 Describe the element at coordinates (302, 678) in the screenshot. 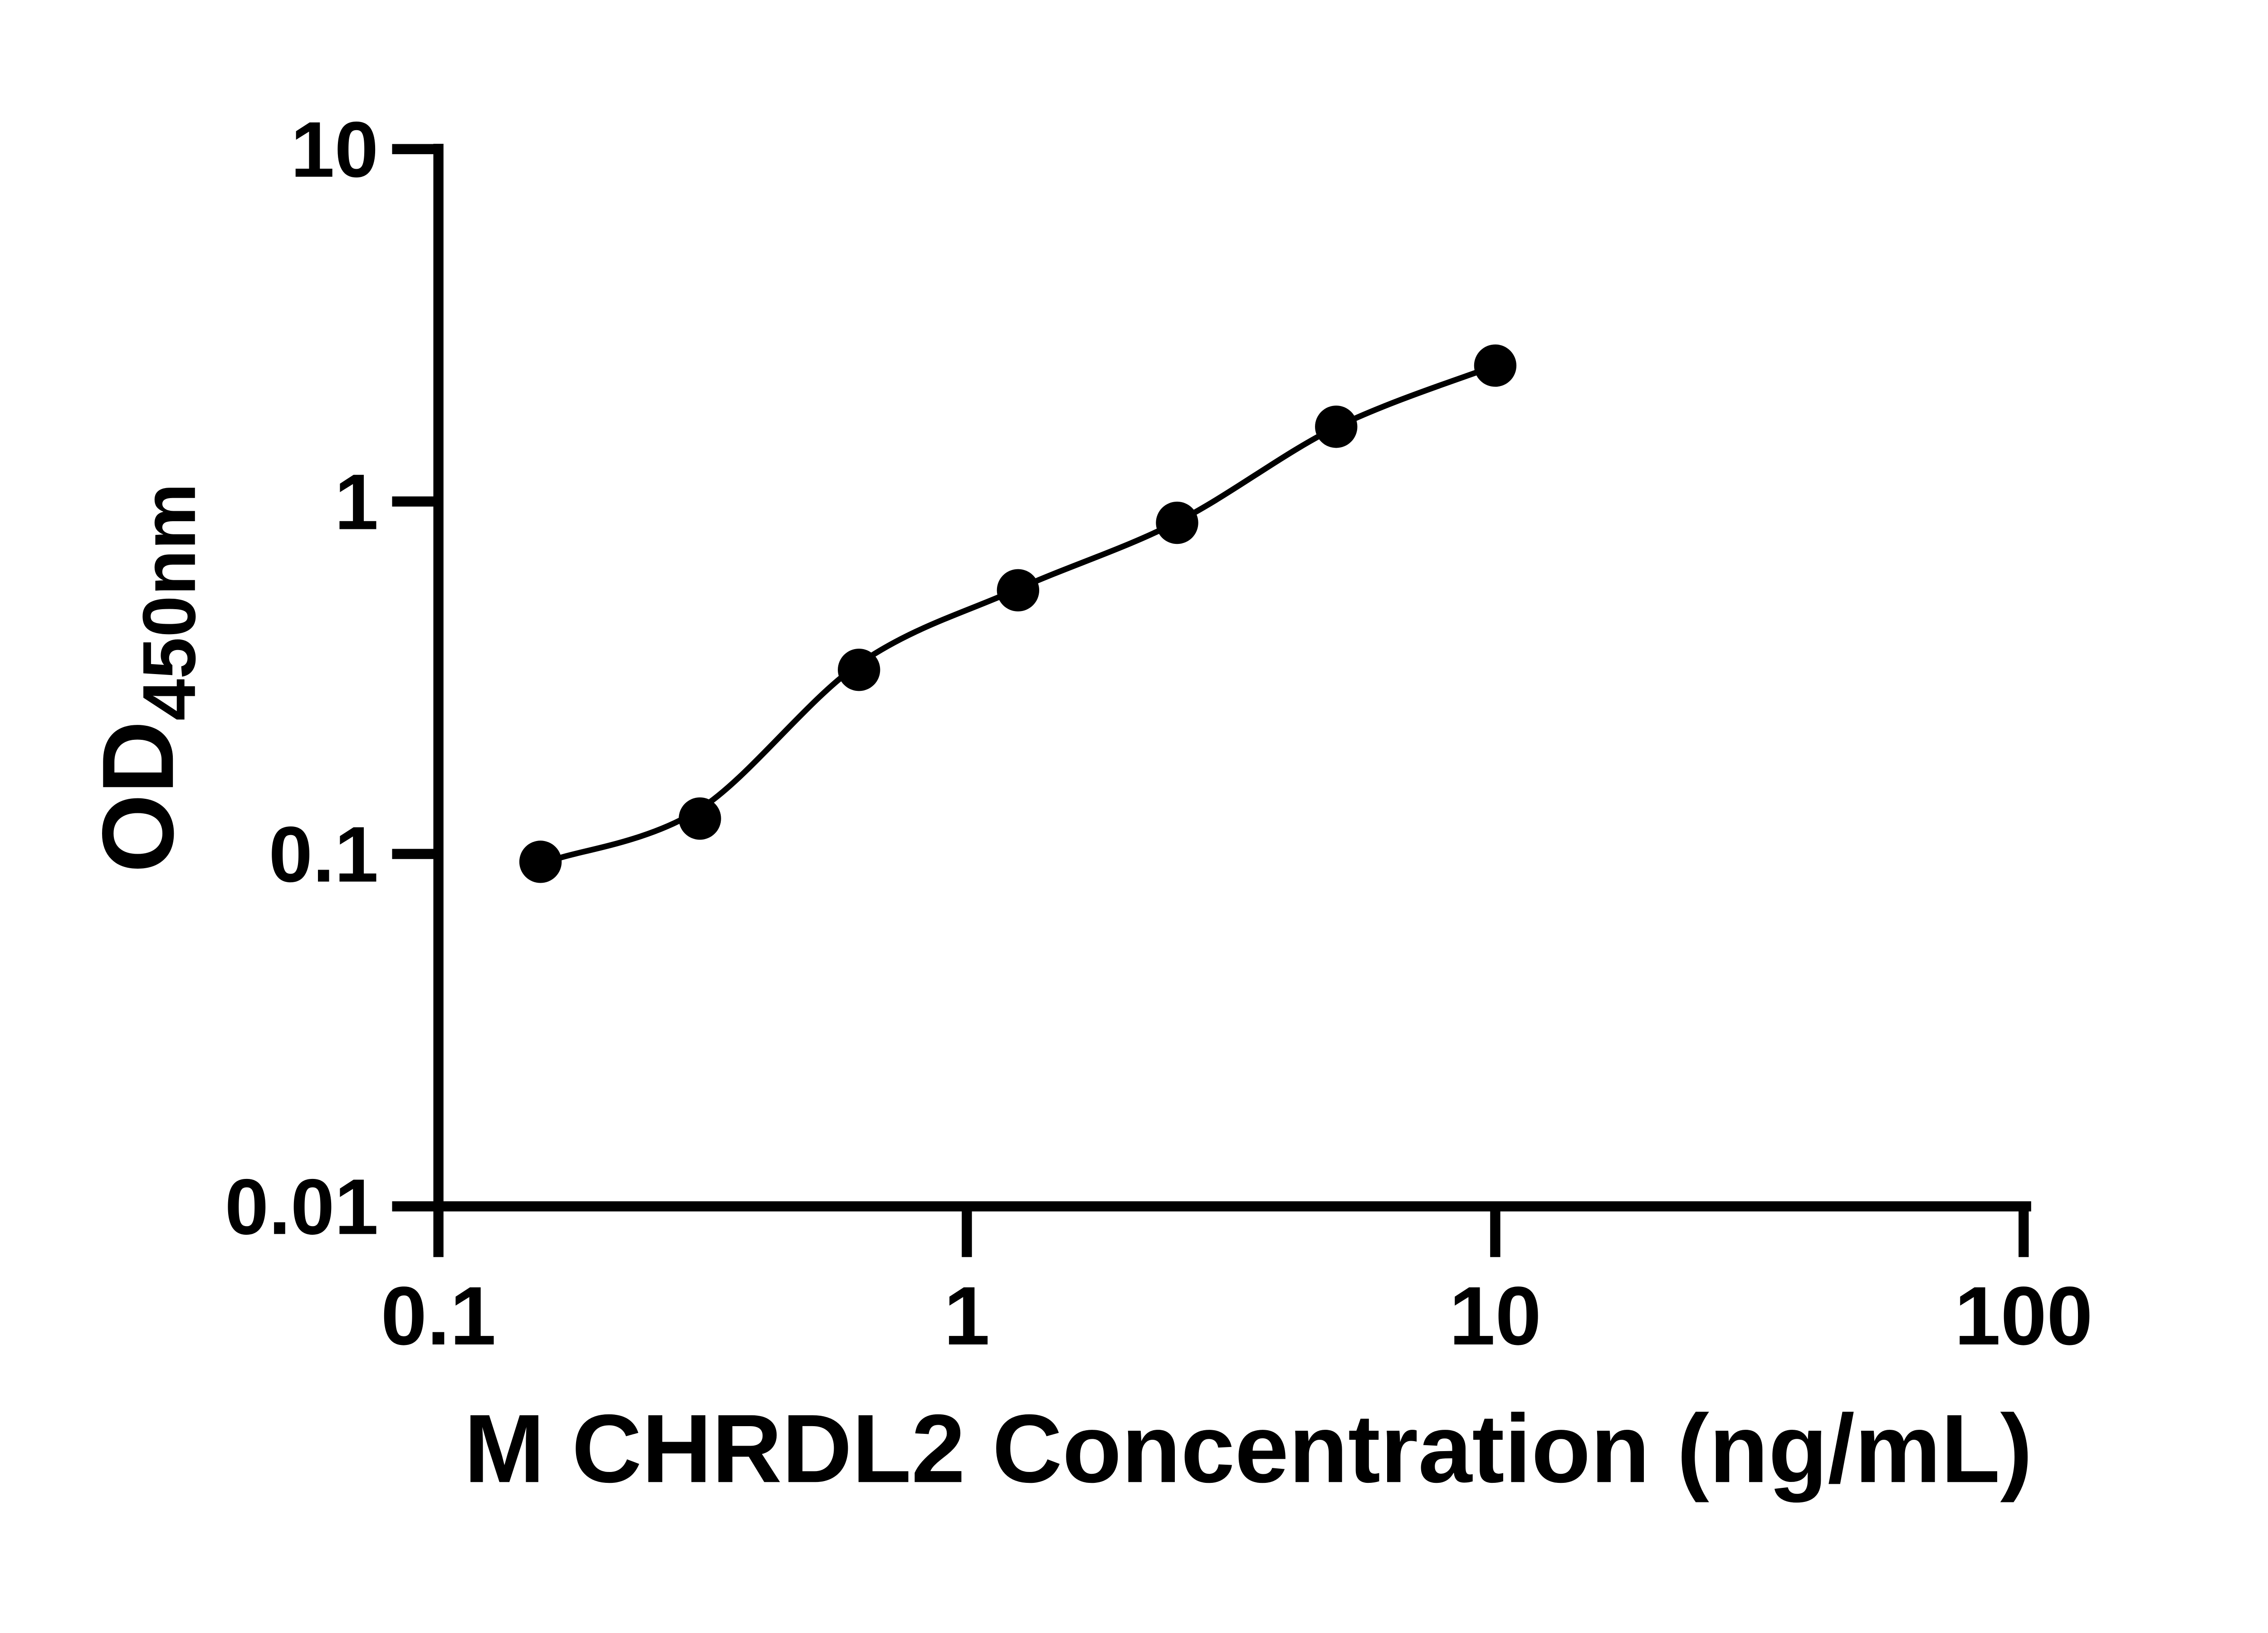

I see `y-axis-tick-labels: 10 1 0.1 0.01` at that location.